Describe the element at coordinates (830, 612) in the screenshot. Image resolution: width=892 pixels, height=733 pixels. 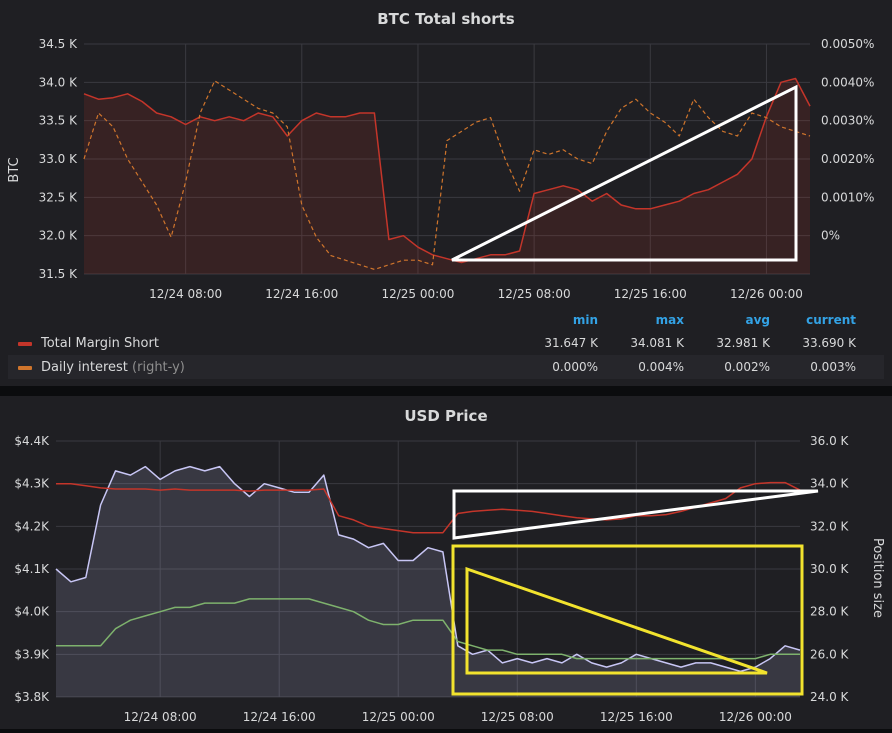
I see `y2-tick-label: 28.0 K` at that location.